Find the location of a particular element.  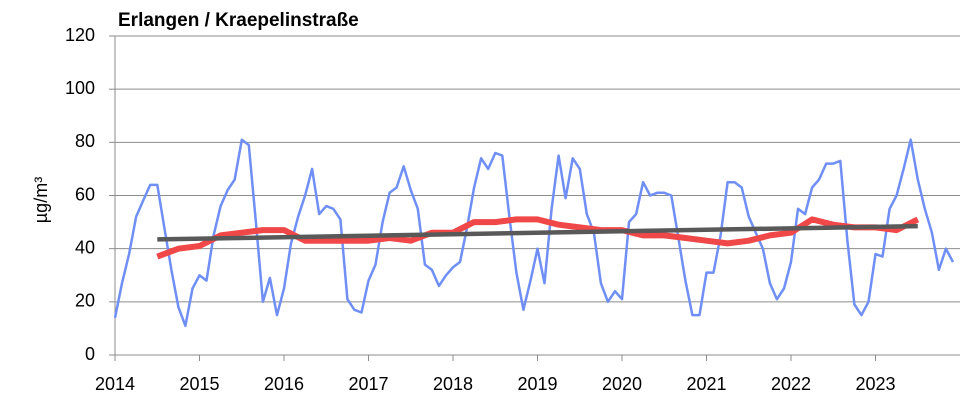

y-tick-label: 120 is located at coordinates (80, 35).